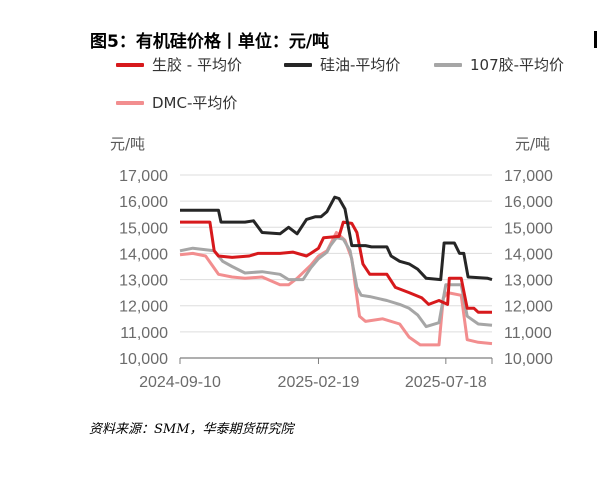  What do you see at coordinates (130, 102) in the screenshot?
I see `legend-swatch-dmc` at bounding box center [130, 102].